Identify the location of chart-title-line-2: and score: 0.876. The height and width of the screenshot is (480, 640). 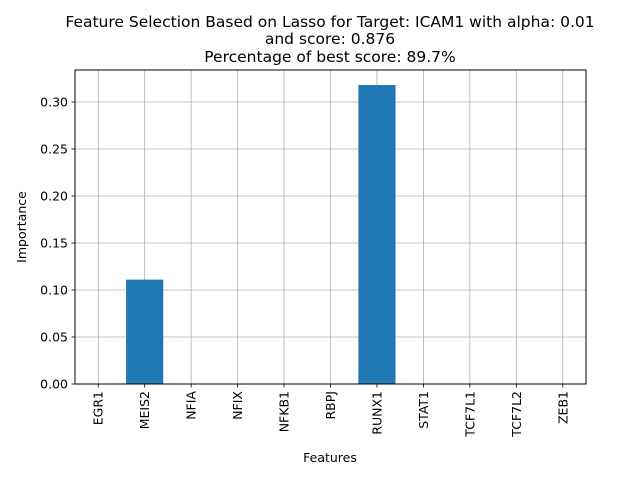
(330, 39).